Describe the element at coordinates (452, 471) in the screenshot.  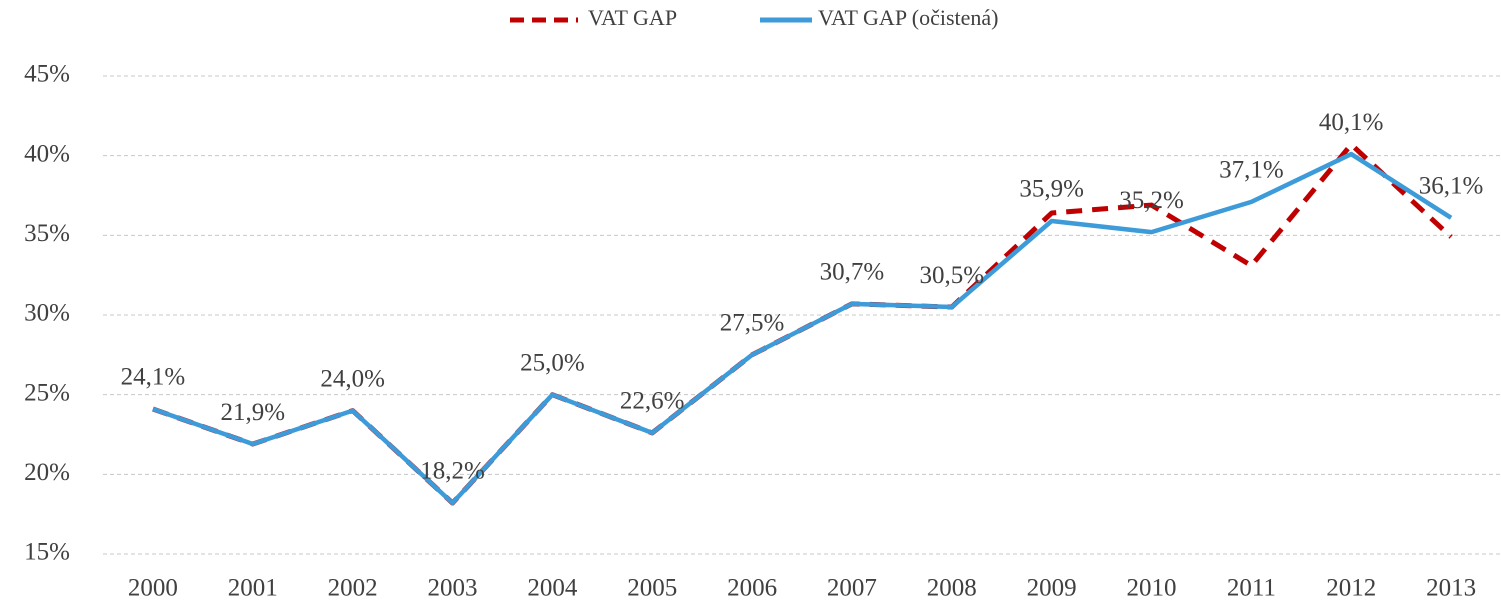
I see `data-label: 18,2%` at that location.